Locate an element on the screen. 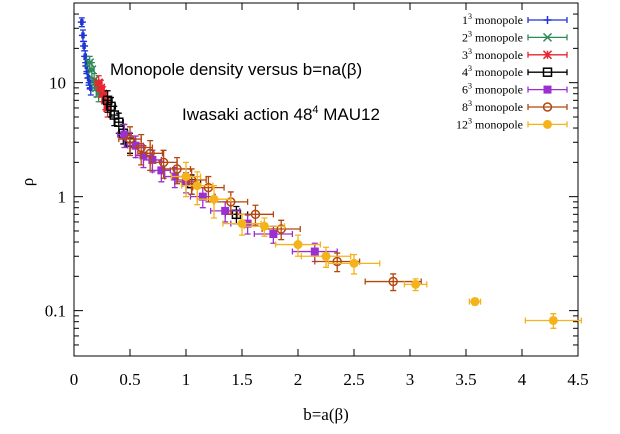  legend-label-base: 12 is located at coordinates (462, 124).